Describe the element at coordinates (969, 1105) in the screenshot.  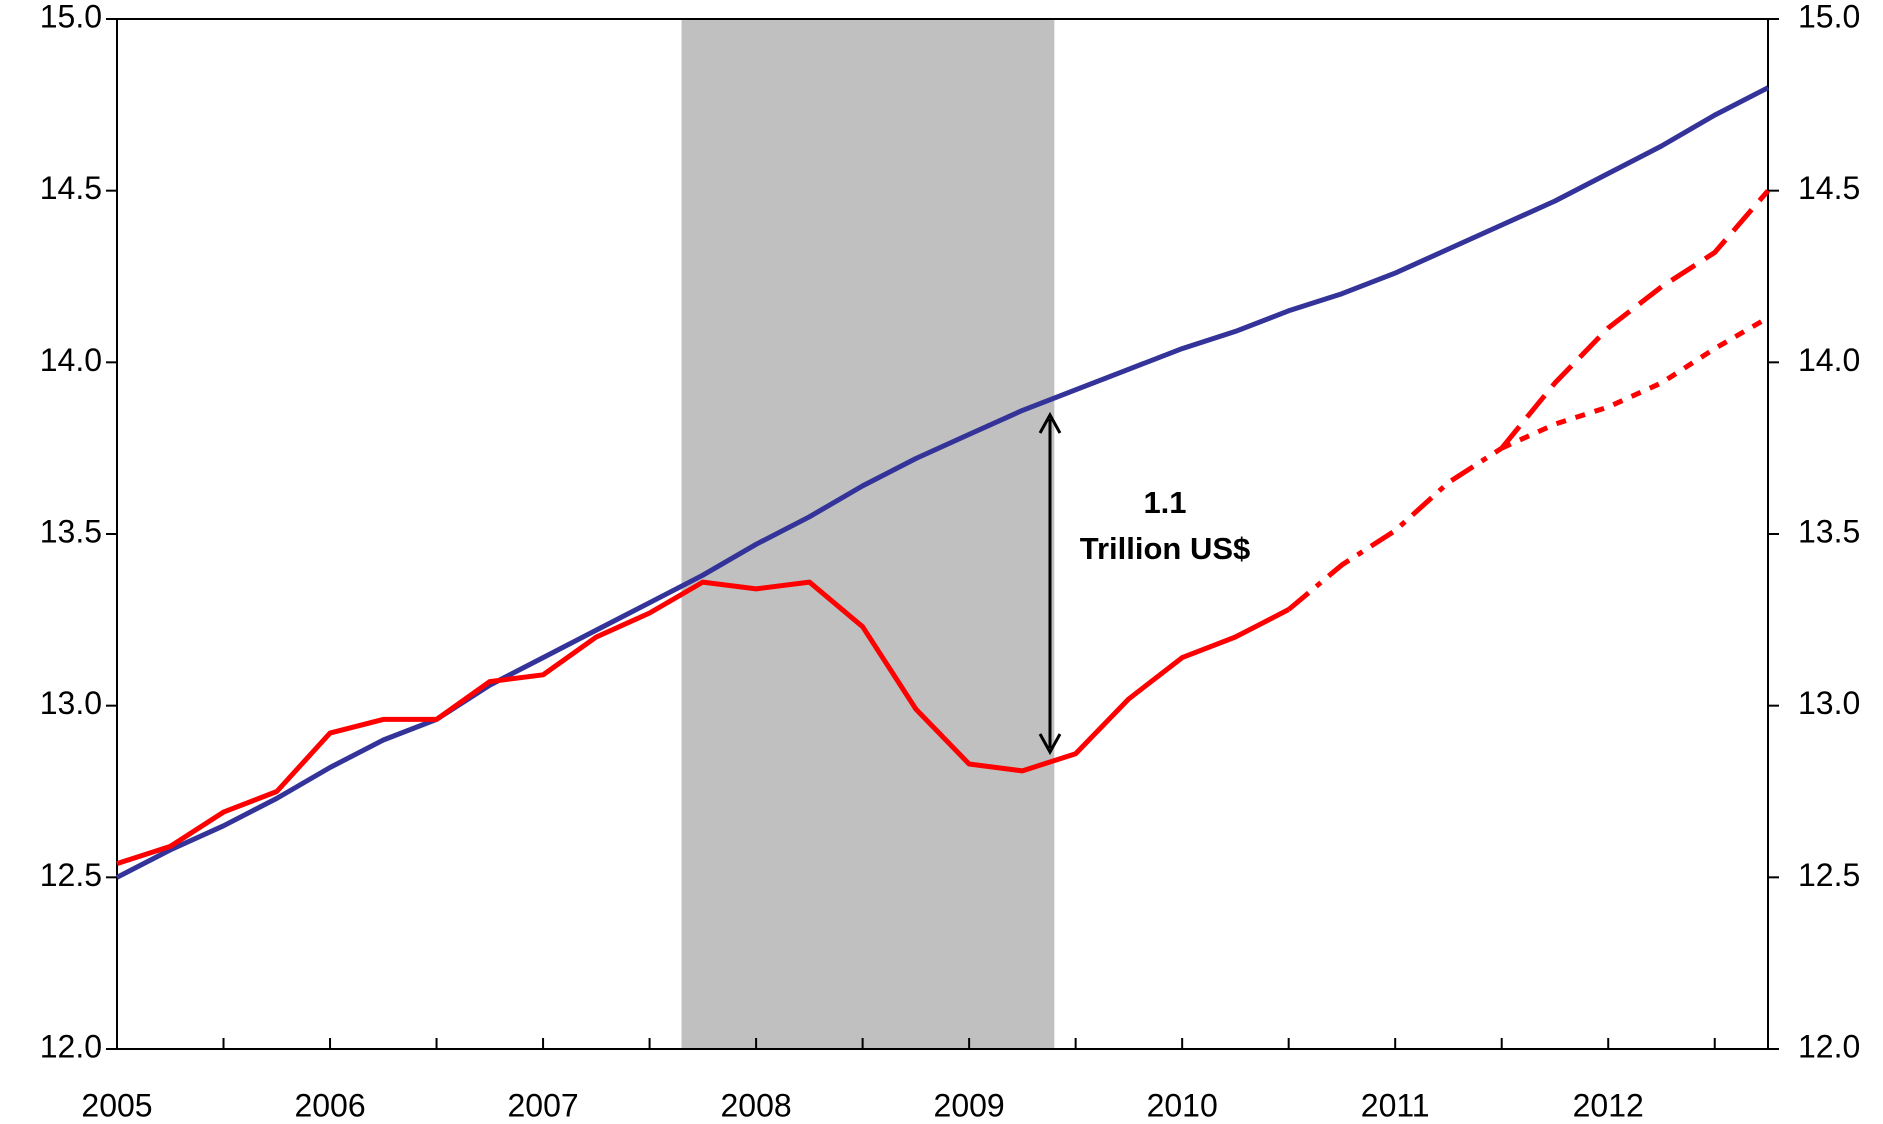
I see `x-tick-label: 2009` at that location.